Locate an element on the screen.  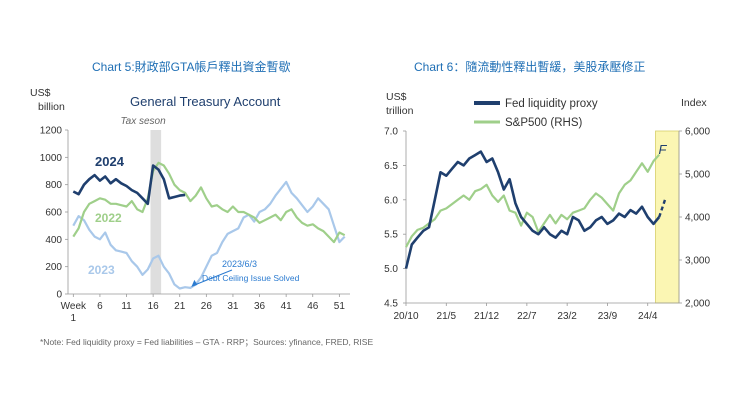
chart-5-title: Chart 5:財政部GTA帳戶釋出資金暫歇 is located at coordinates (191, 67).